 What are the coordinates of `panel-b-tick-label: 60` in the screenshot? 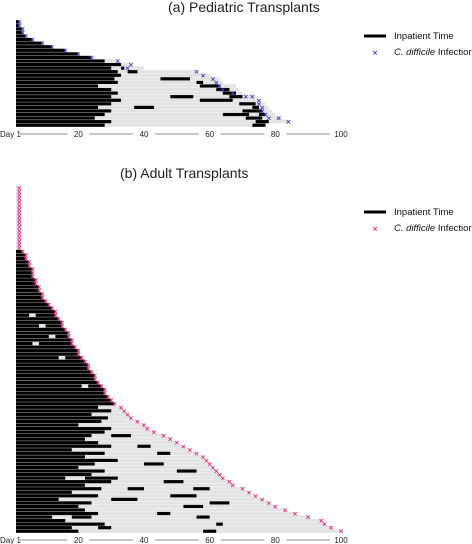 It's located at (209, 540).